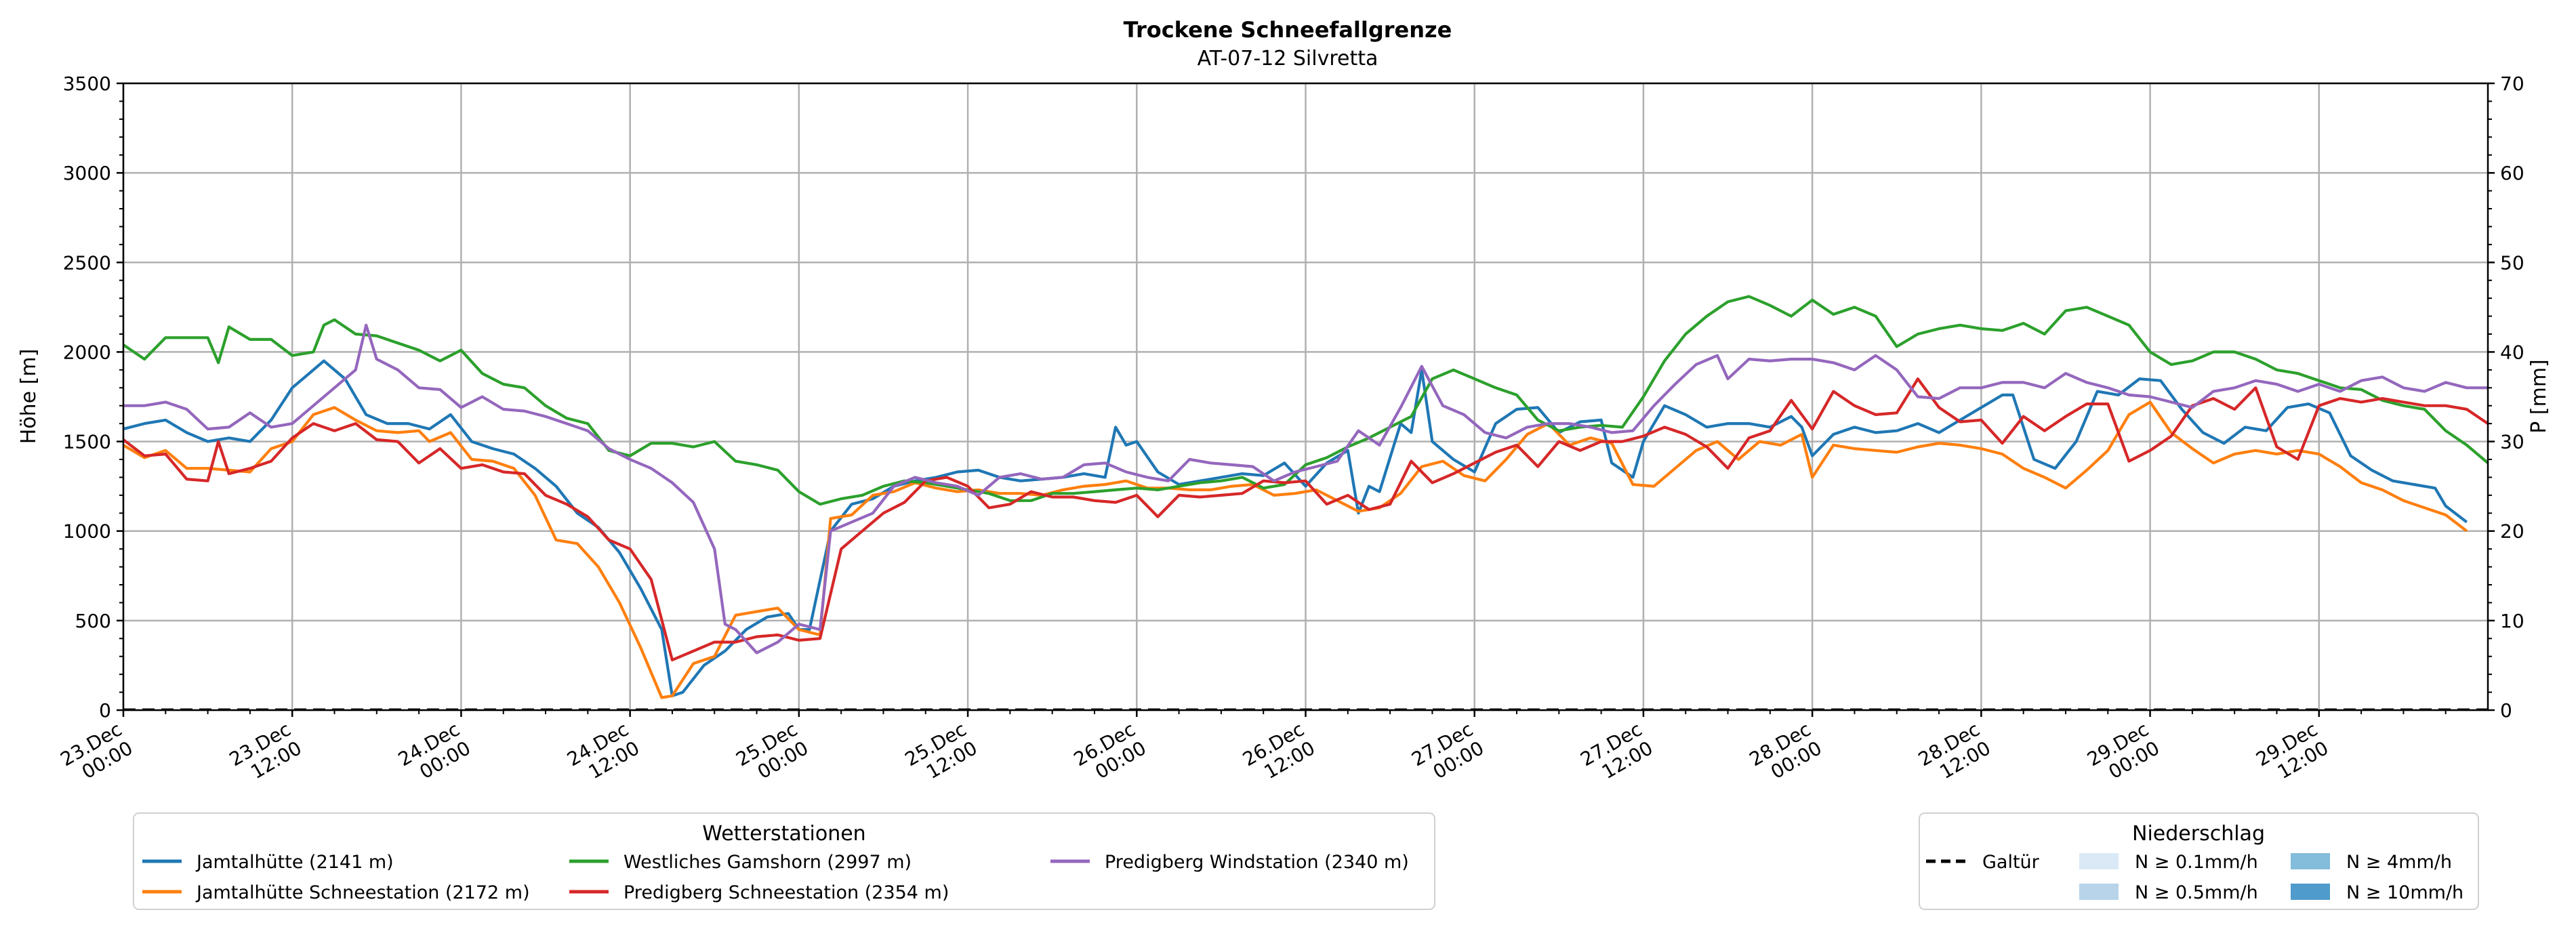 The image size is (2576, 929). What do you see at coordinates (2512, 621) in the screenshot?
I see `y2-tick-label: 10` at bounding box center [2512, 621].